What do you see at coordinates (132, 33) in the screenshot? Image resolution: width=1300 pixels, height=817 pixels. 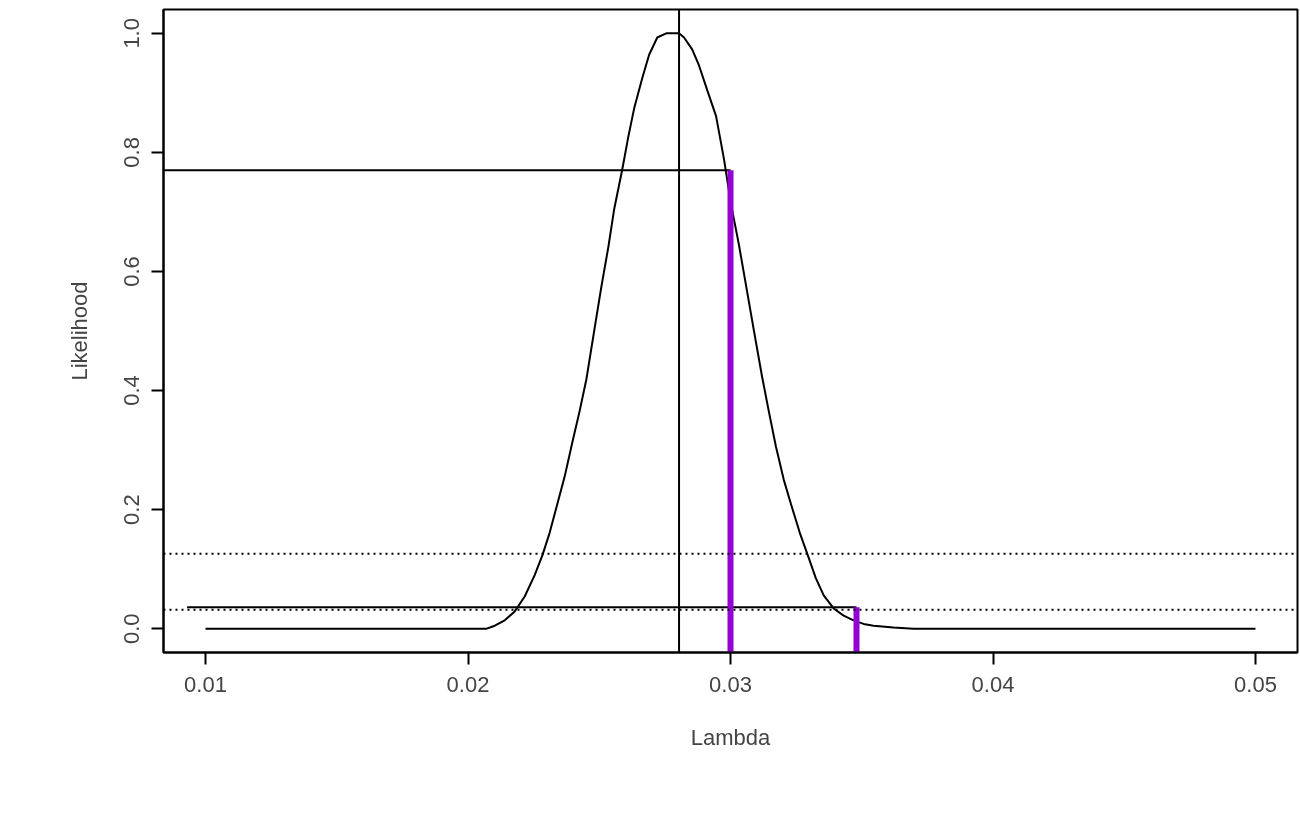 I see `y-tick-label: 1.0` at bounding box center [132, 33].